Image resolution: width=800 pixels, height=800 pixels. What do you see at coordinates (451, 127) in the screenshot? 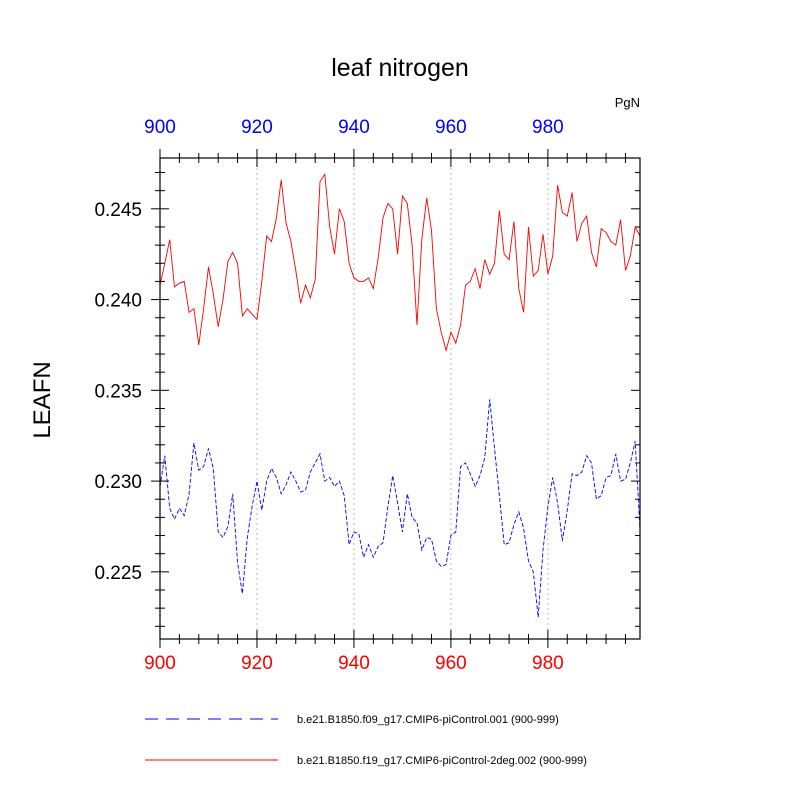
I see `x-tick-label-top-960: 960` at bounding box center [451, 127].